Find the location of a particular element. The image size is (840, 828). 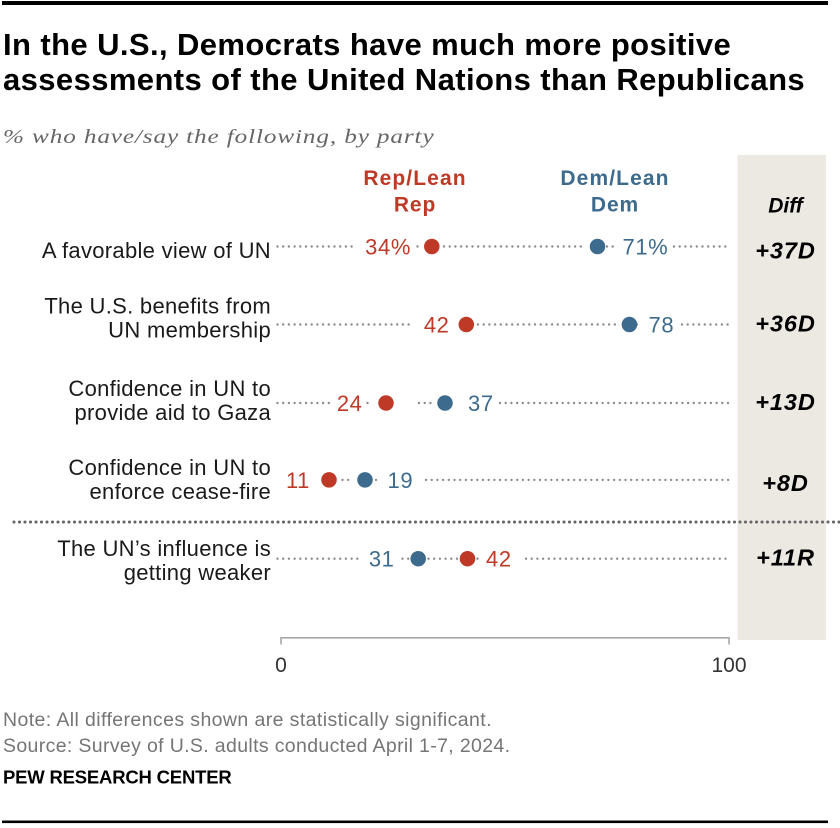

svg-text: 34% is located at coordinates (388, 247).